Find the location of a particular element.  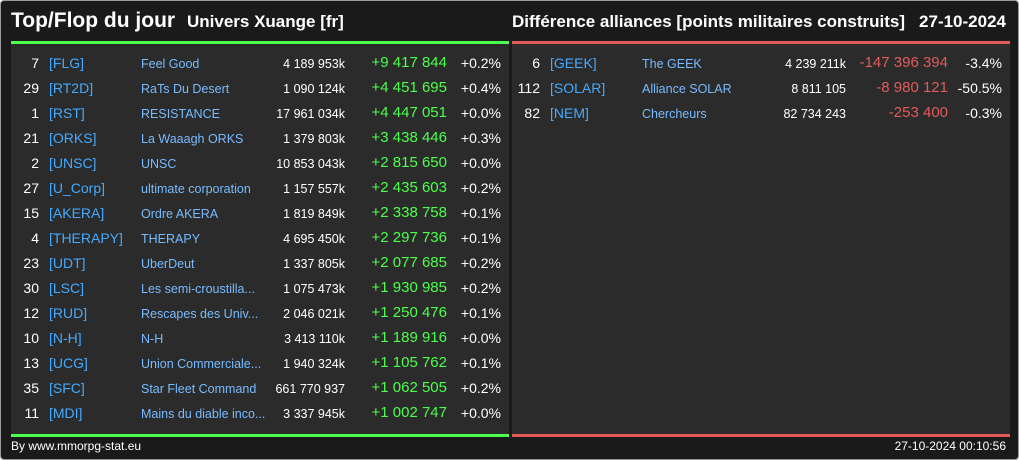

alliance-tag-link: [RST] is located at coordinates (67, 113).